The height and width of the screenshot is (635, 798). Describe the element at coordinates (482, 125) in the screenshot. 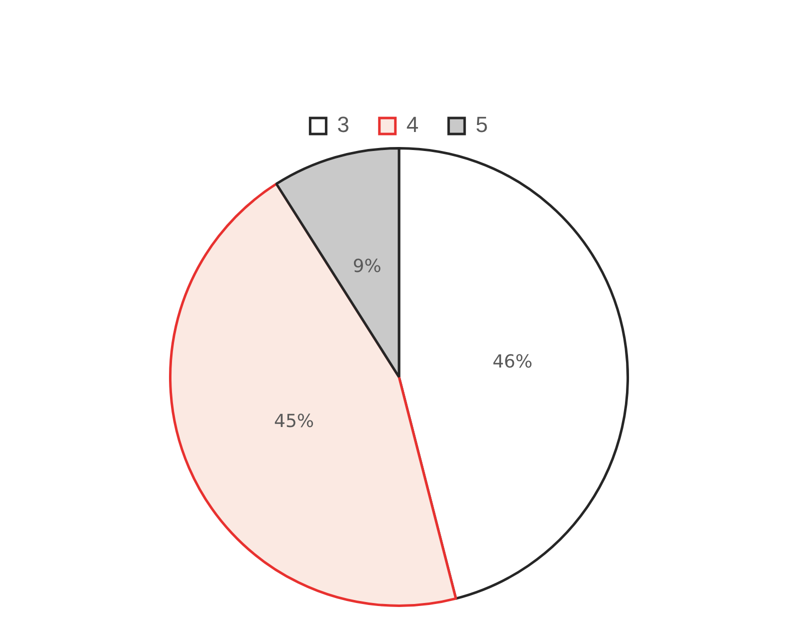

I see `legend-label: 5` at that location.